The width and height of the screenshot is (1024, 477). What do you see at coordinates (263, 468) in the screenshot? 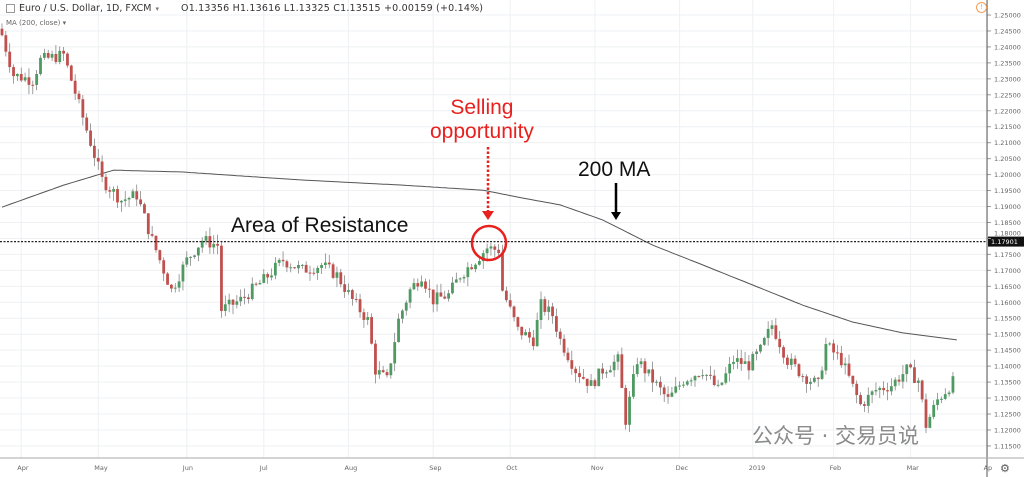
I see `x-tick-label: Jul` at bounding box center [263, 468].